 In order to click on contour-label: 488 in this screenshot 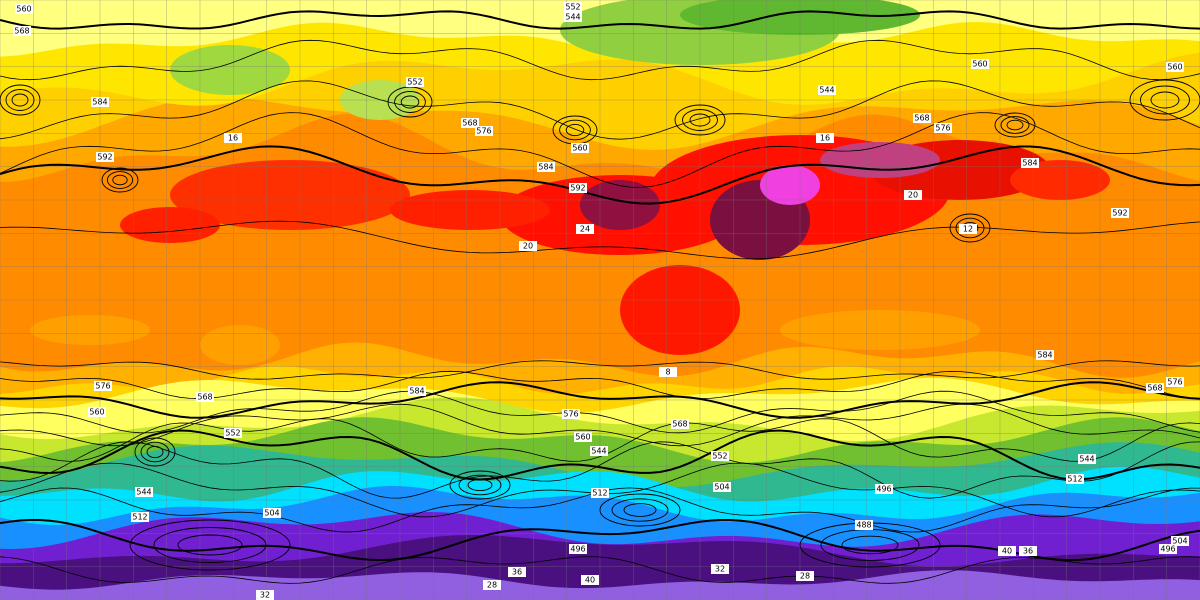, I will do `click(863, 525)`.